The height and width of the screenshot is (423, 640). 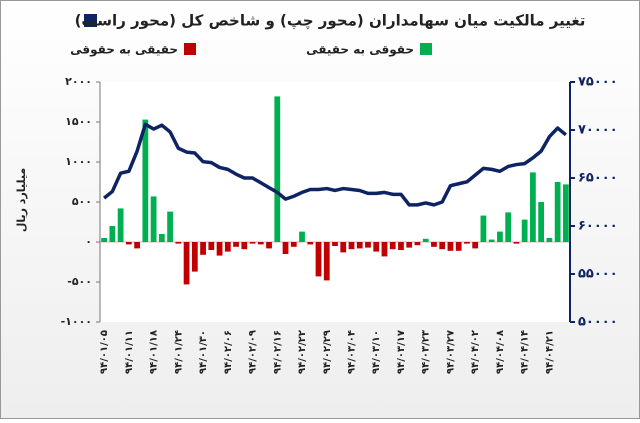 I want to click on x-tick-label: ۹۴/۰۴/۱۴, so click(x=525, y=352).